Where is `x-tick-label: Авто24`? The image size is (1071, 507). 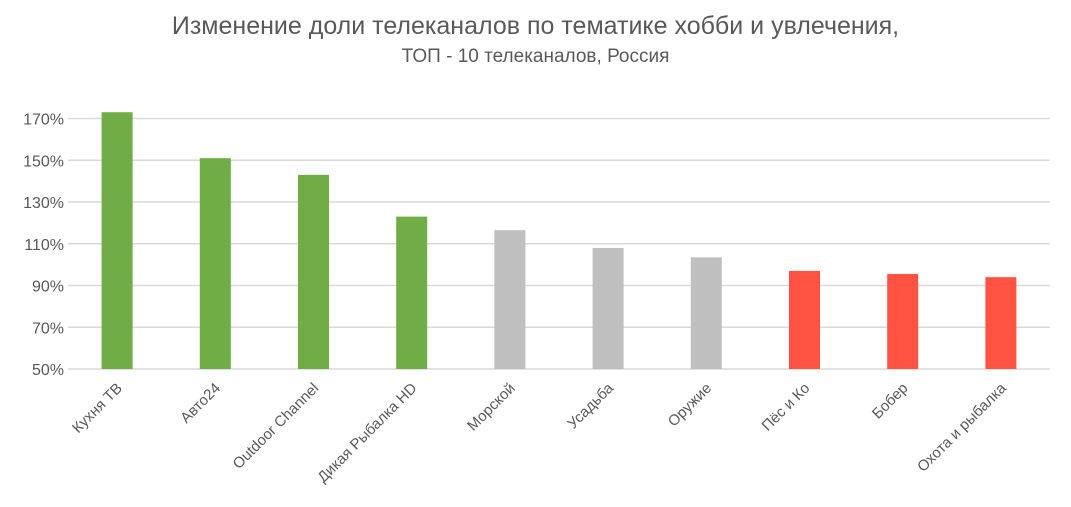 x-tick-label: Авто24 is located at coordinates (200, 403).